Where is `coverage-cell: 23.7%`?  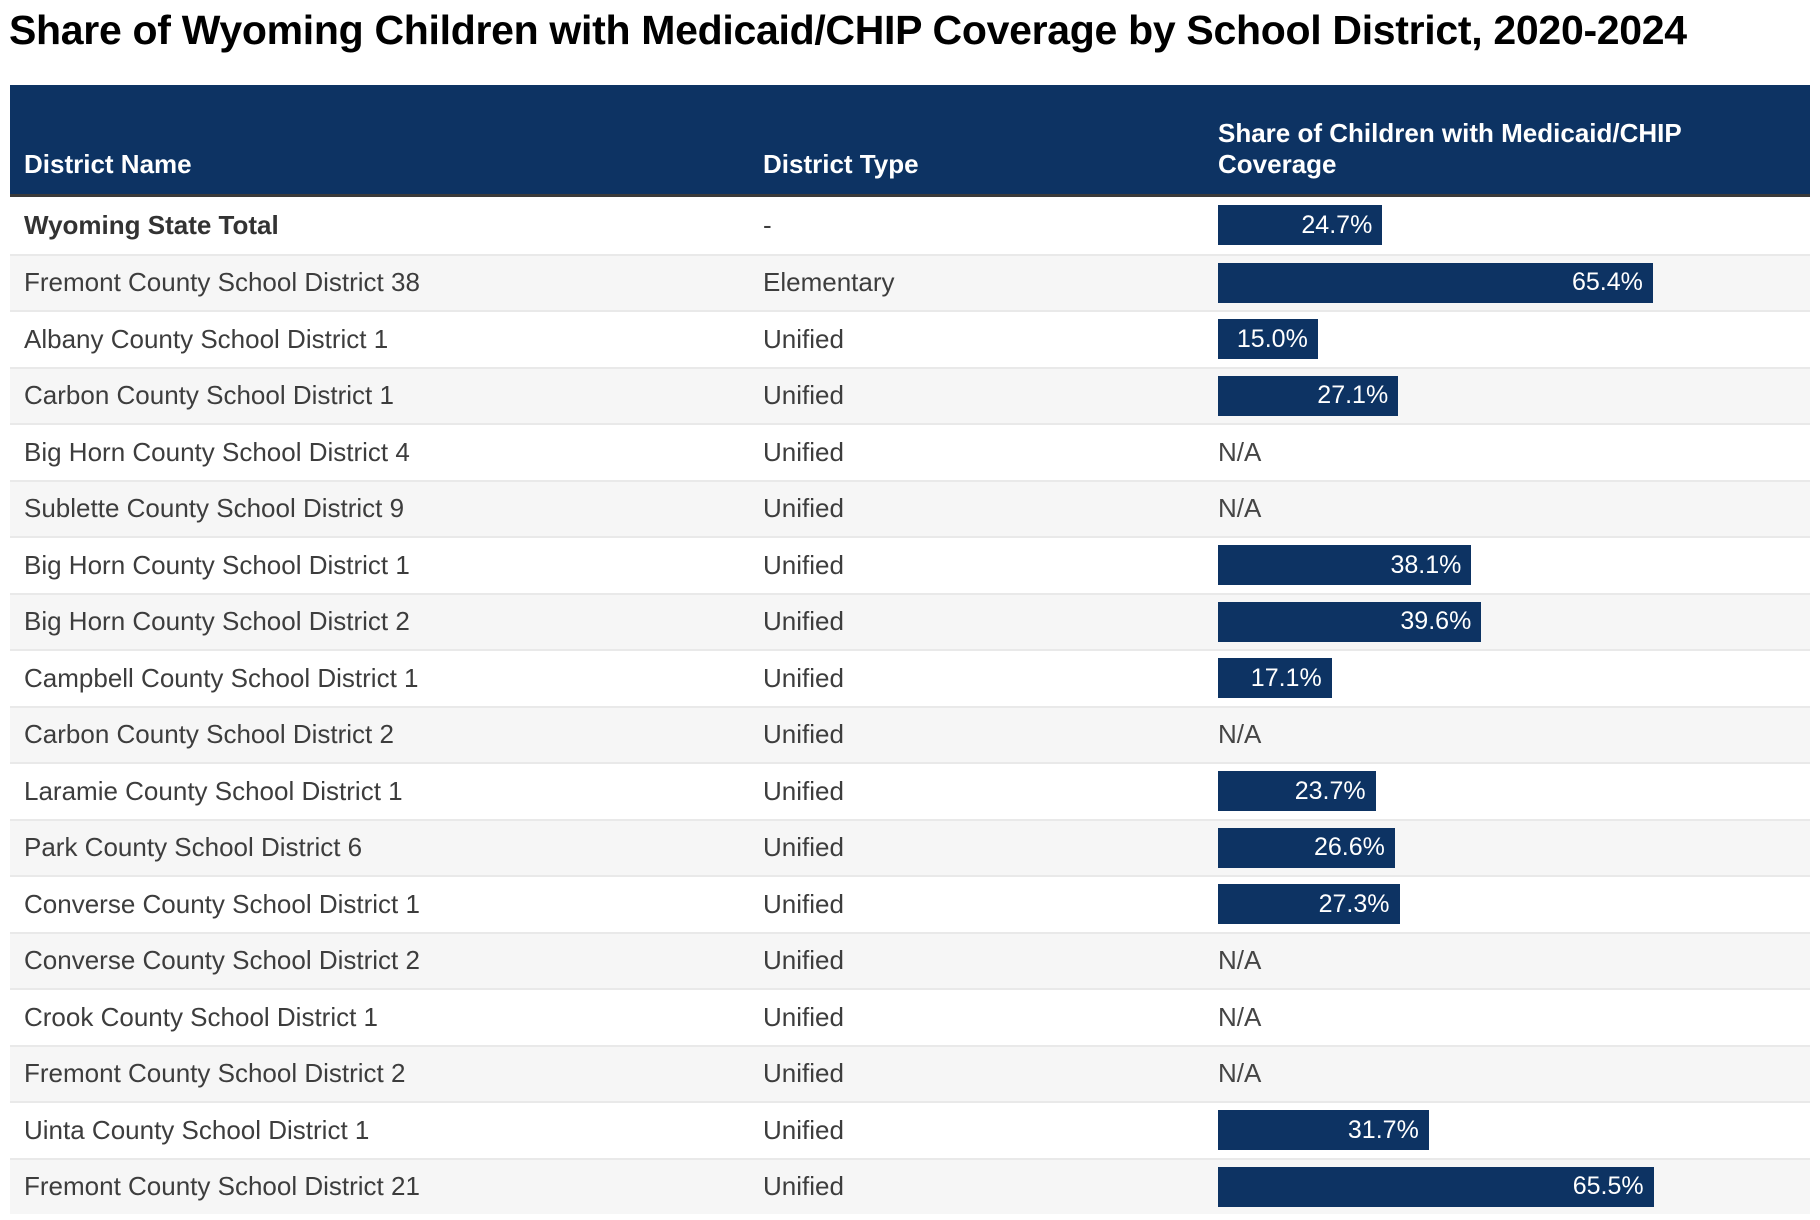
coverage-cell: 23.7% is located at coordinates (1507, 790).